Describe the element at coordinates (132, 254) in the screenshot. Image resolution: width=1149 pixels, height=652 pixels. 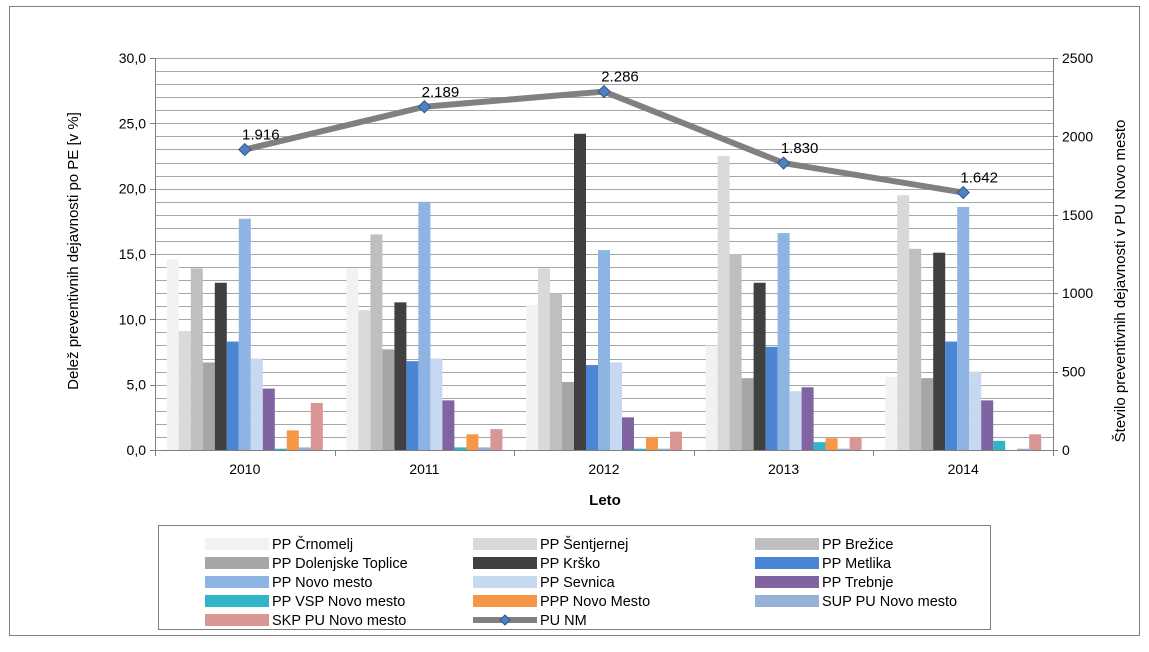
I see `y-tick-label: 15,0` at that location.